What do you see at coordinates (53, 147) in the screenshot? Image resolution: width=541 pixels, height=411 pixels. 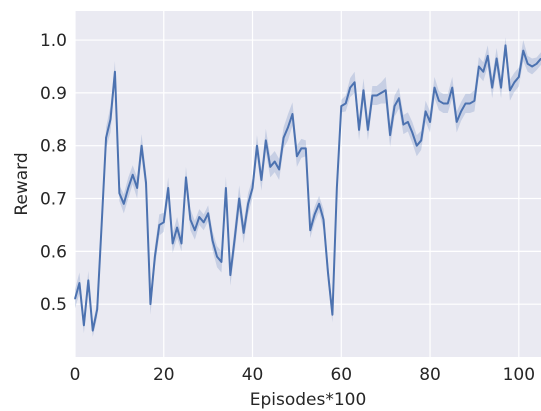 I see `y-tick-label: 0.8` at bounding box center [53, 147].